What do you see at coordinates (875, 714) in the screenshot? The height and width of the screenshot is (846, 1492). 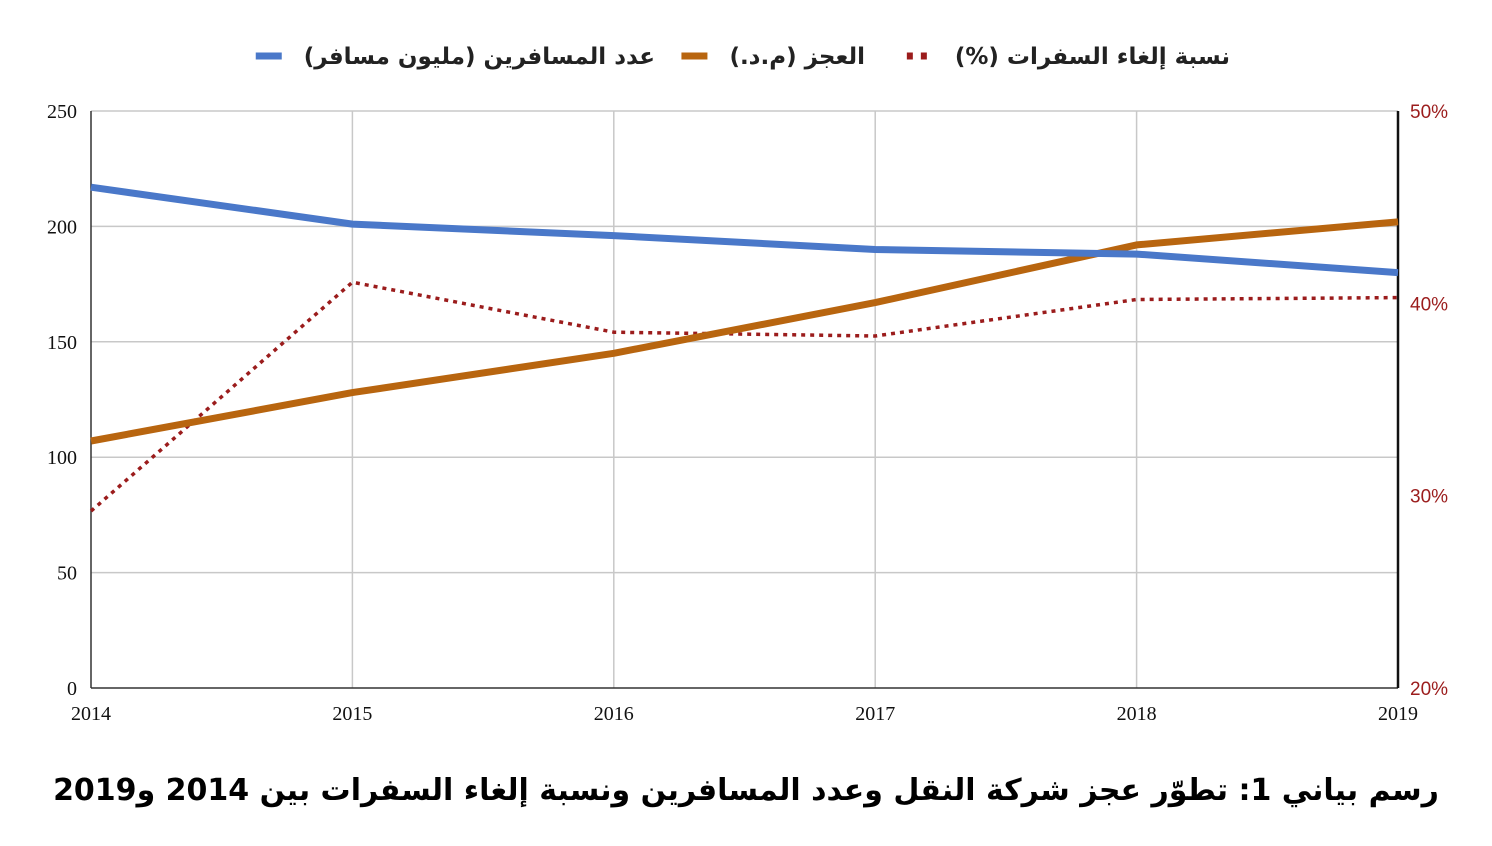 I see `x-tick-label: 2017` at bounding box center [875, 714].